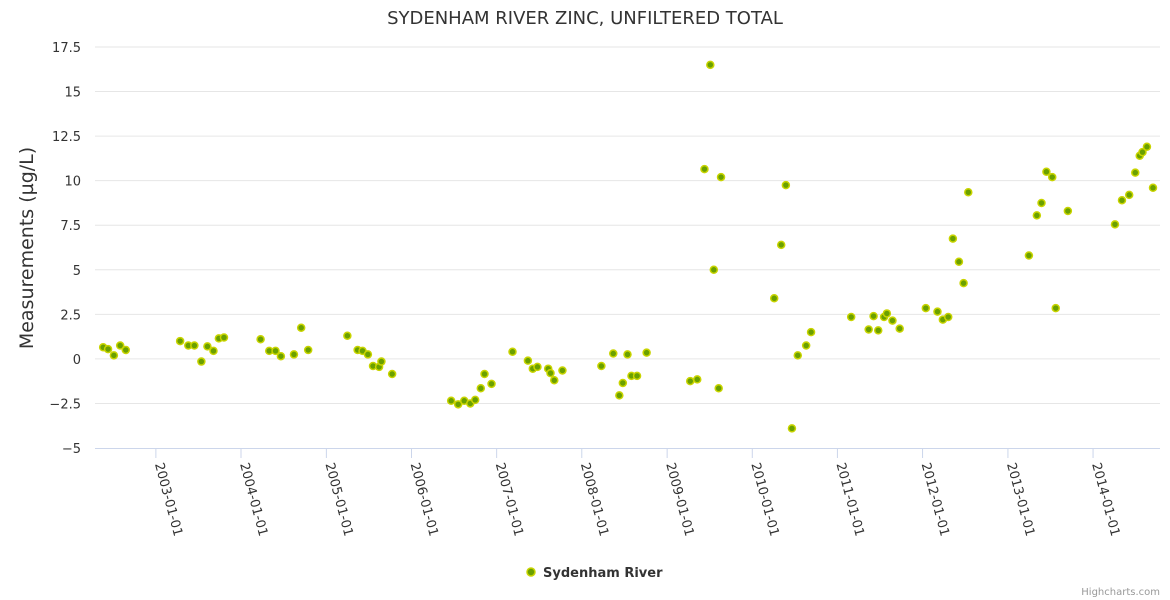 The height and width of the screenshot is (600, 1170). Describe the element at coordinates (72, 182) in the screenshot. I see `y-tick-label: 10` at that location.